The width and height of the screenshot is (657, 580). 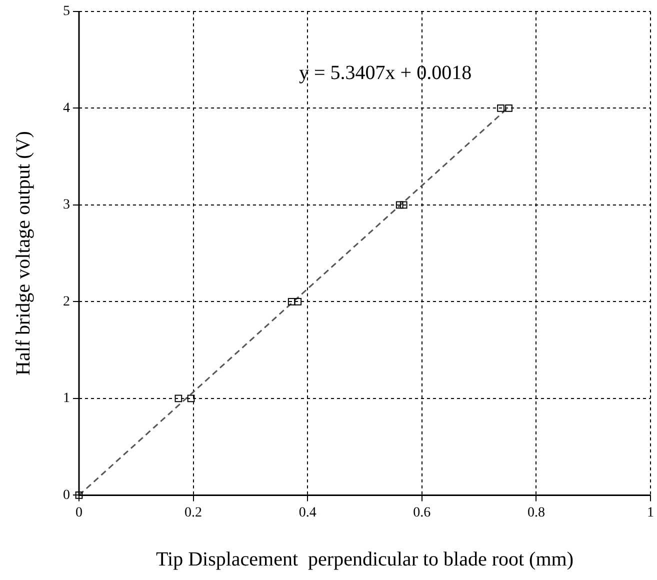 I want to click on x-tick-label: 0.6, so click(x=422, y=512).